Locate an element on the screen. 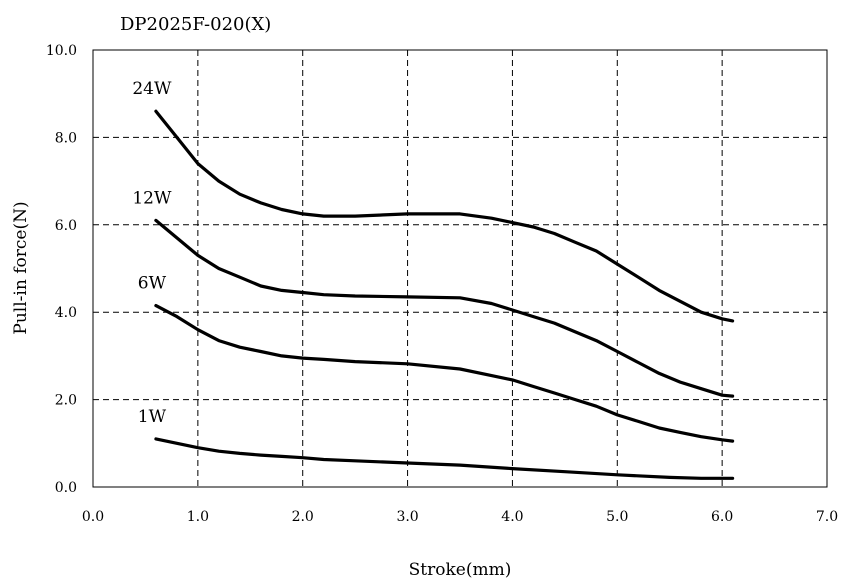 The image size is (843, 583). series-label-1w: 1W is located at coordinates (152, 417).